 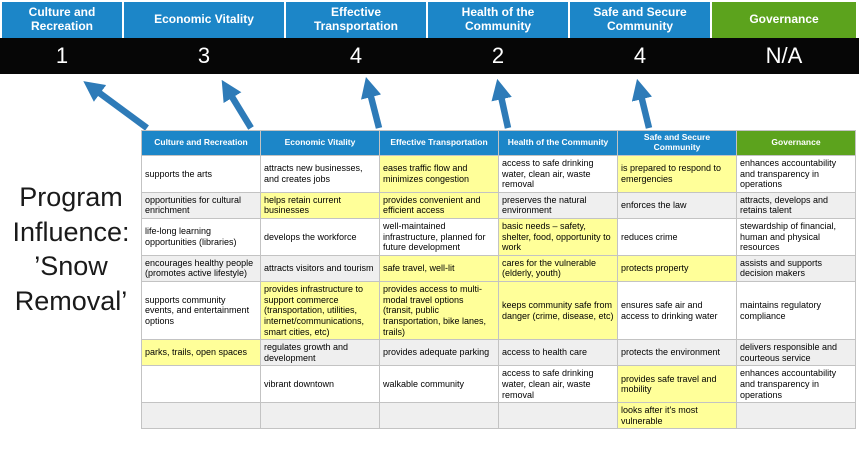 I want to click on pillar-label: Culture and Recreation, so click(x=62, y=19).